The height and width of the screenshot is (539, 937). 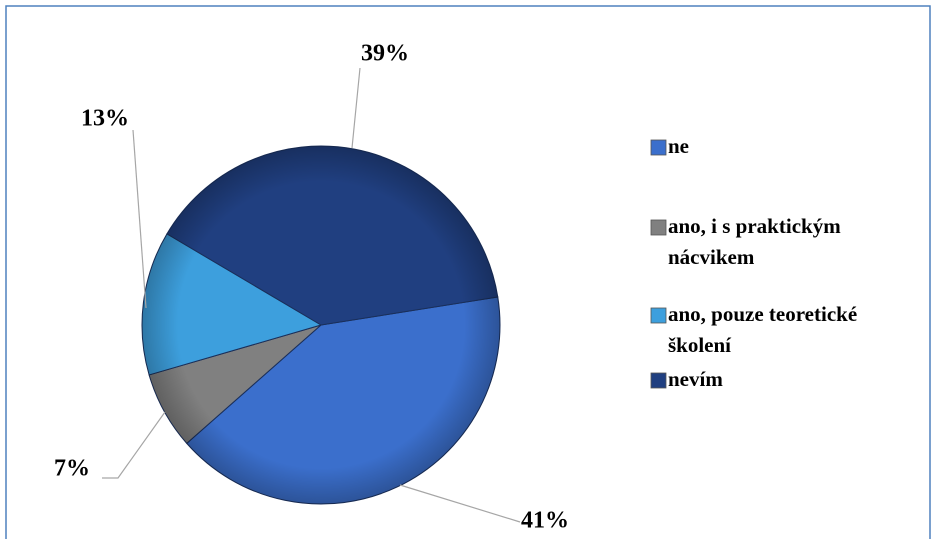 What do you see at coordinates (695, 379) in the screenshot?
I see `legend-label: nevím` at bounding box center [695, 379].